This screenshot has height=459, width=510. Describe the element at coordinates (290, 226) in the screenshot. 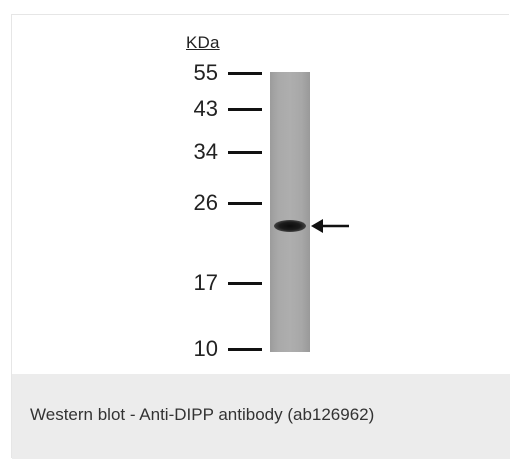

I see `protein-band` at that location.